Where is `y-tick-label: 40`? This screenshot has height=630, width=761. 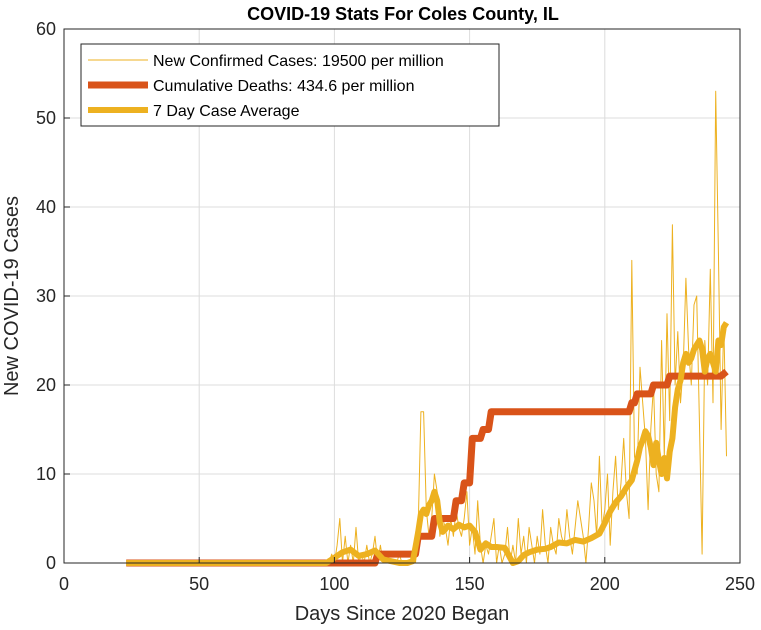
y-tick-label: 40 is located at coordinates (46, 207).